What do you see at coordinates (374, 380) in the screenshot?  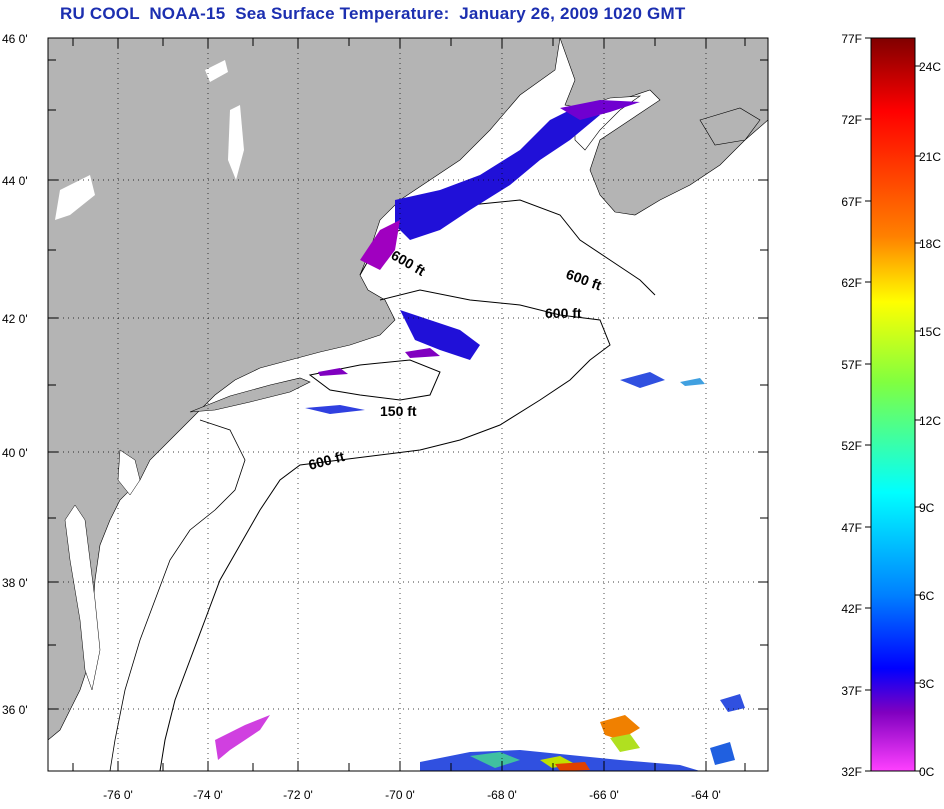 I see `contour-150ft` at bounding box center [374, 380].